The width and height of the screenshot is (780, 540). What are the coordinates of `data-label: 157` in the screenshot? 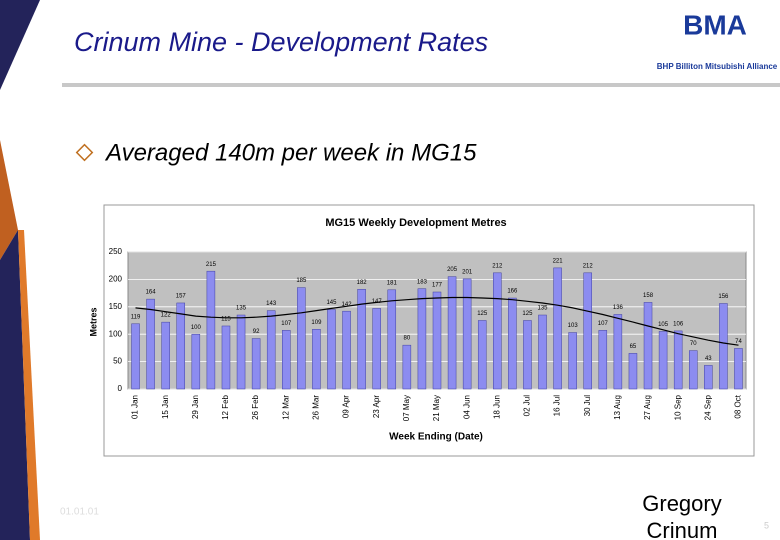 It's located at (181, 297).